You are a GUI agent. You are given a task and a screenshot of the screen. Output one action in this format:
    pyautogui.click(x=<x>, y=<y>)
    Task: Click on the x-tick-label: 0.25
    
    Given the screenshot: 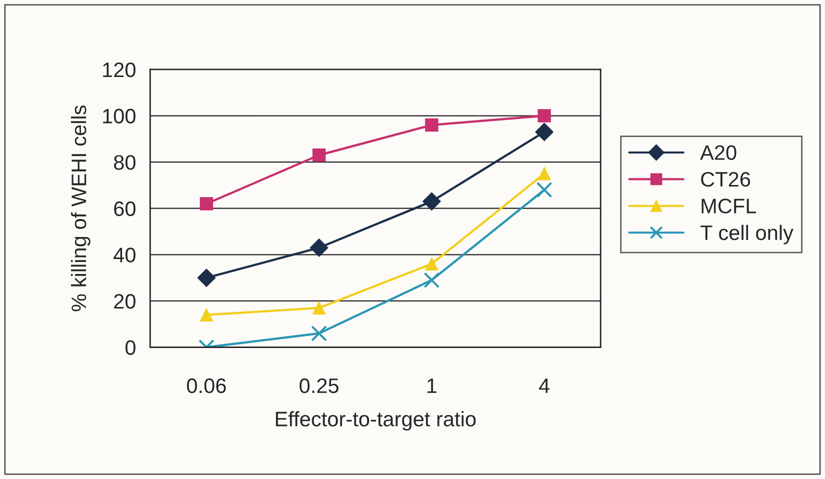 What is the action you would take?
    pyautogui.click(x=319, y=386)
    